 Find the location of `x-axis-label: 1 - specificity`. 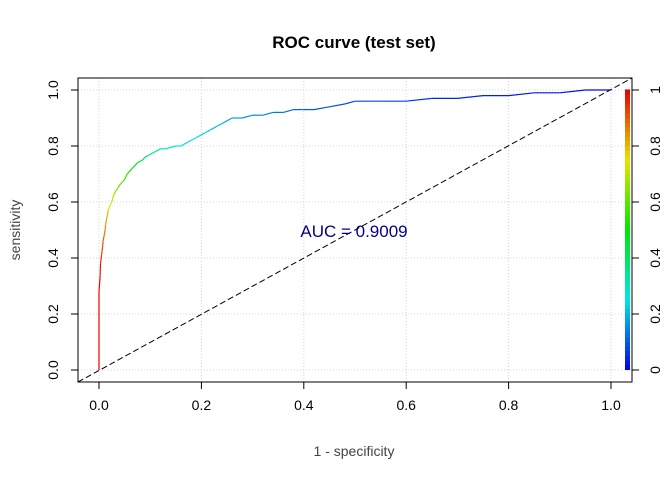

x-axis-label: 1 - specificity is located at coordinates (354, 451).